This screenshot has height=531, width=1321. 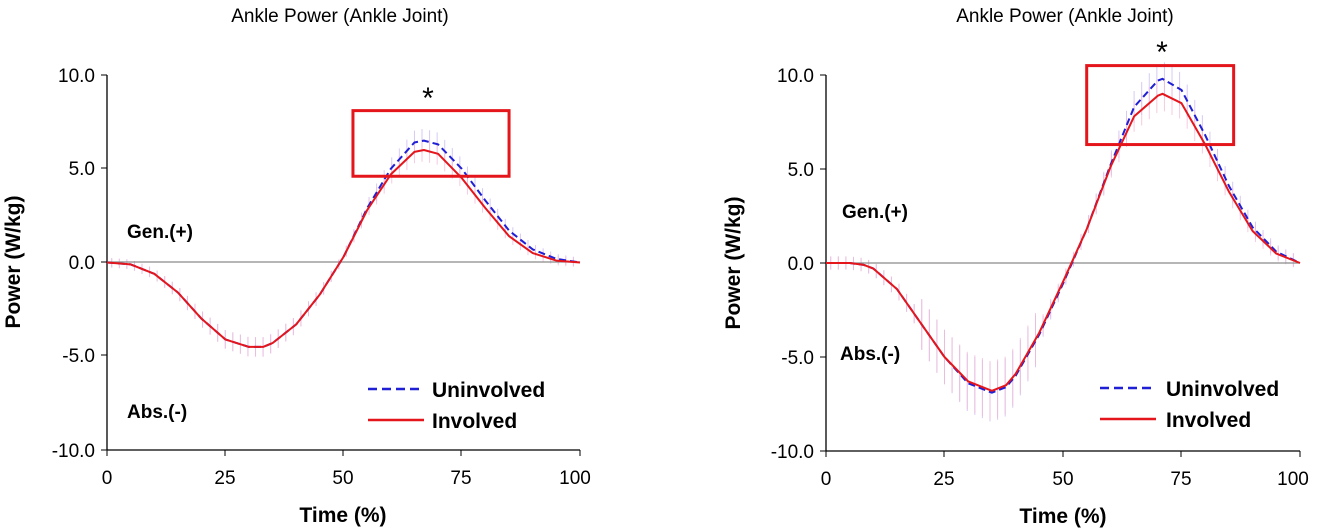 What do you see at coordinates (342, 515) in the screenshot?
I see `chart-1-x-axis-label: Time (%)` at bounding box center [342, 515].